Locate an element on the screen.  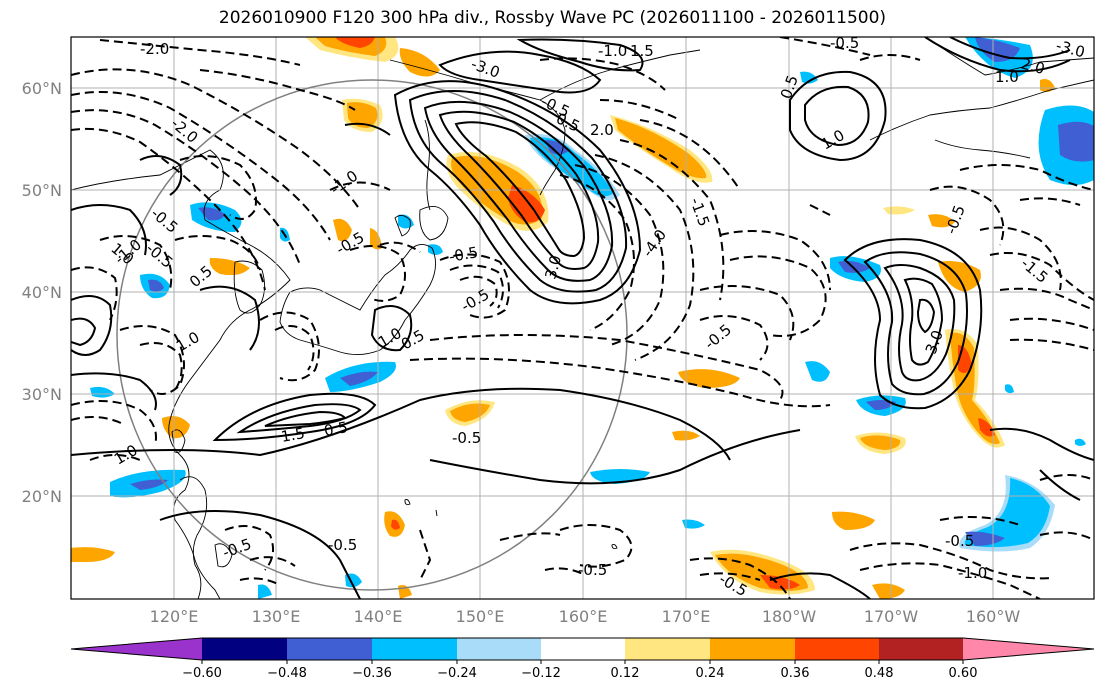
colorbar-tick-label: −0.12 is located at coordinates (541, 673).